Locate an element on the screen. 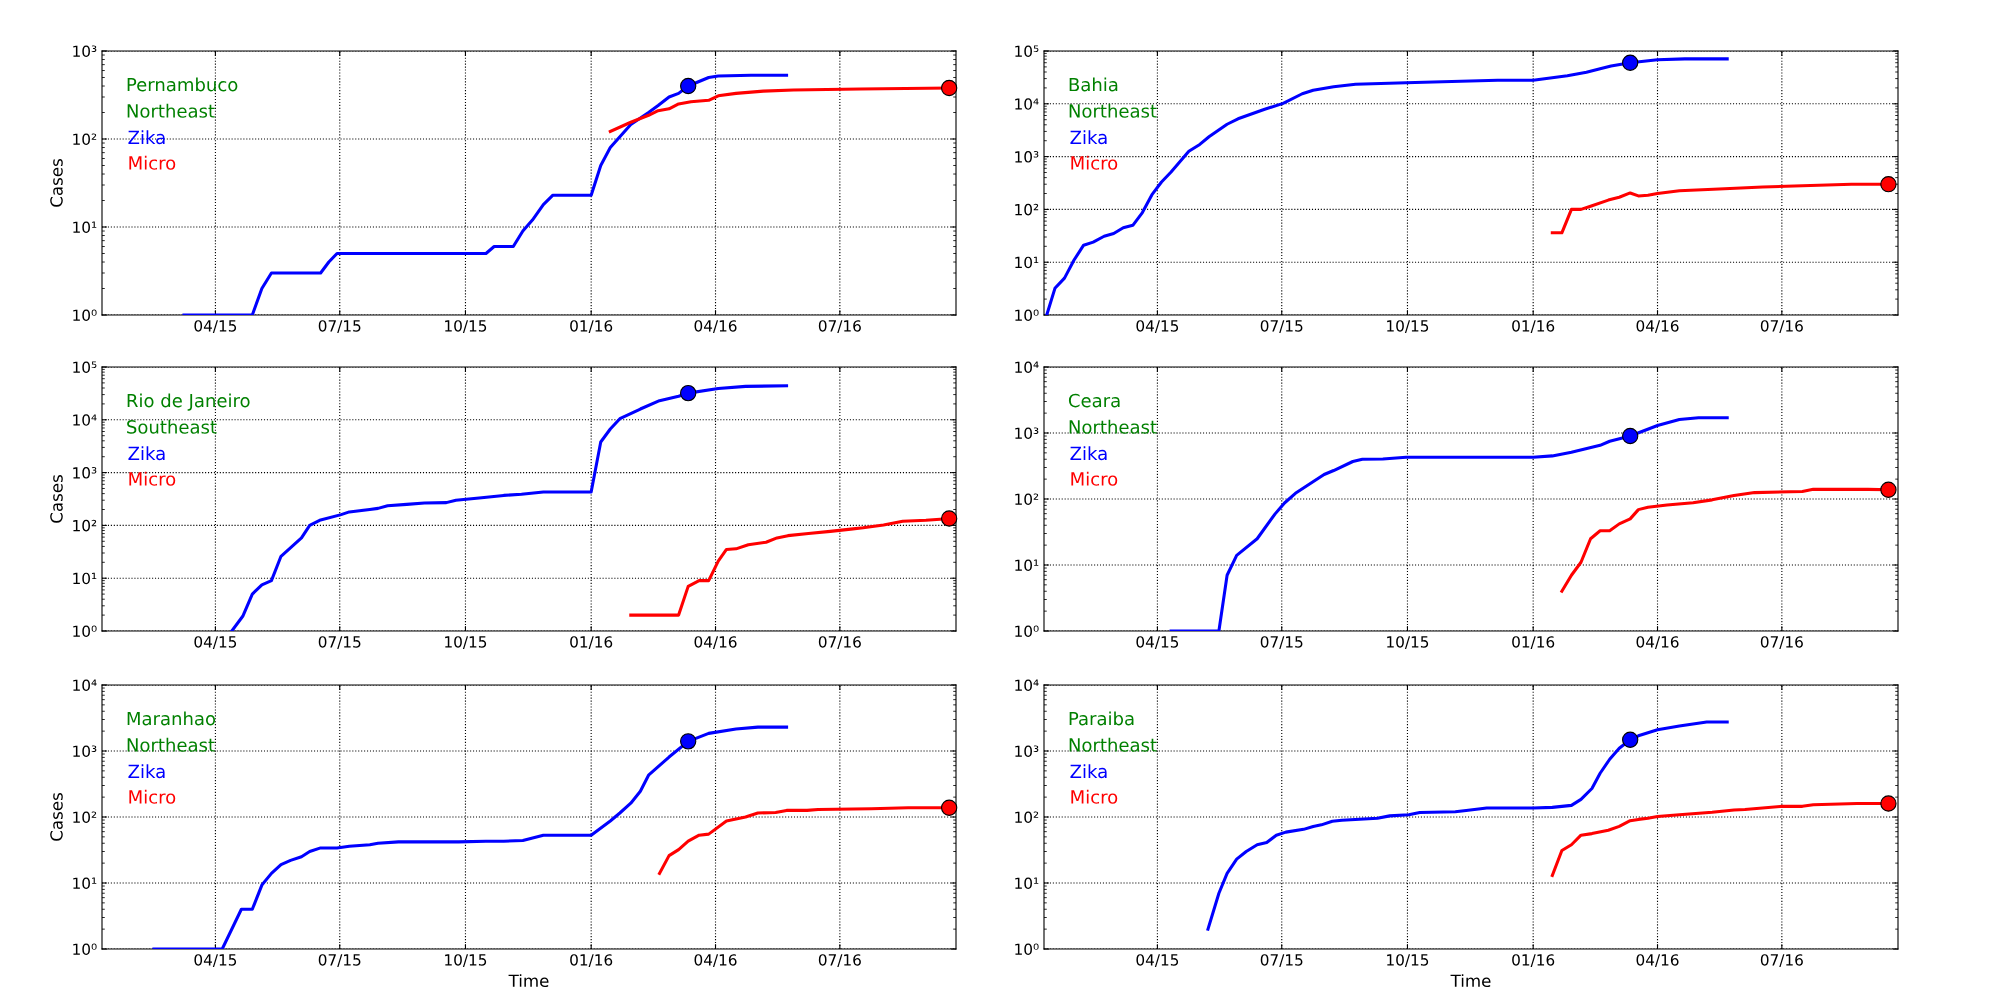  text: Bahia is located at coordinates (1093, 84).